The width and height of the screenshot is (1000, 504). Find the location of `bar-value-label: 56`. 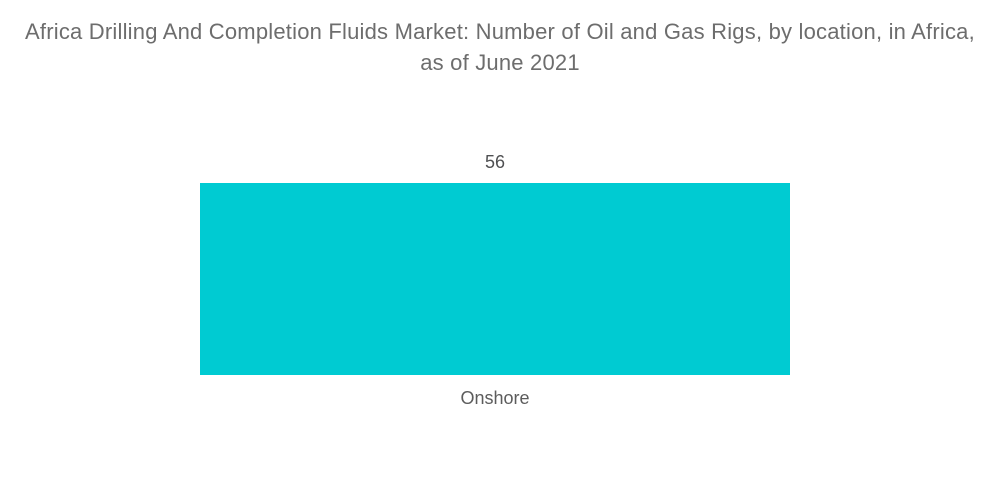

bar-value-label: 56 is located at coordinates (495, 162).